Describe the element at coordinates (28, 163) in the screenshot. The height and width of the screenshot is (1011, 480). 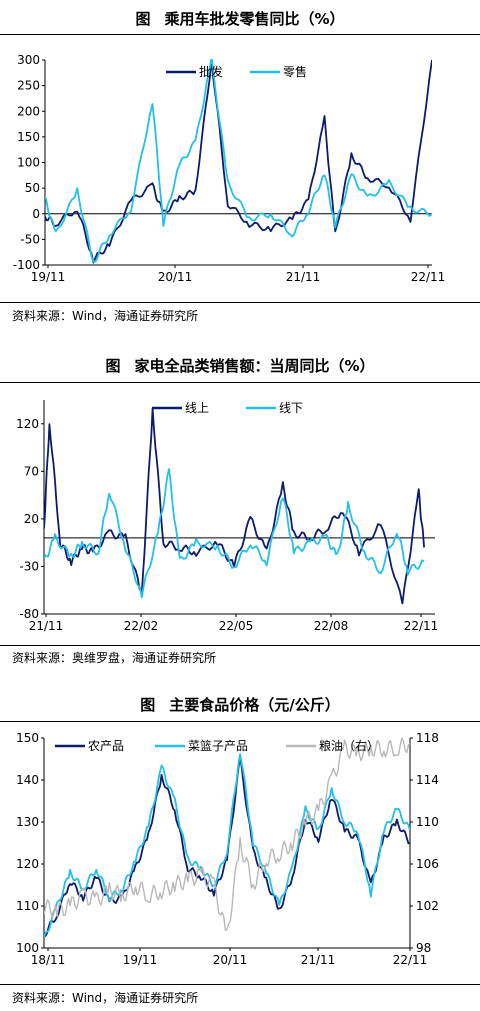
I see `chart1-ytick-label: 100` at that location.